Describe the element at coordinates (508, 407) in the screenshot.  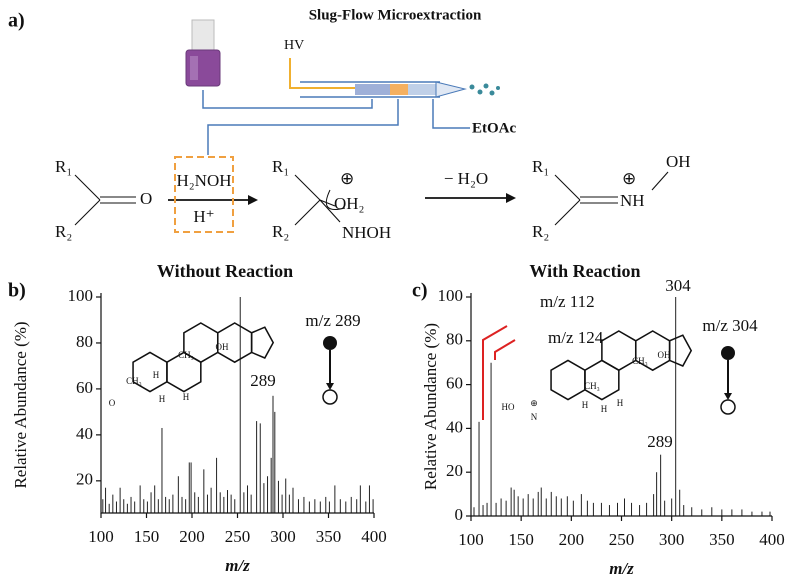
I see `structure-label: HO` at that location.